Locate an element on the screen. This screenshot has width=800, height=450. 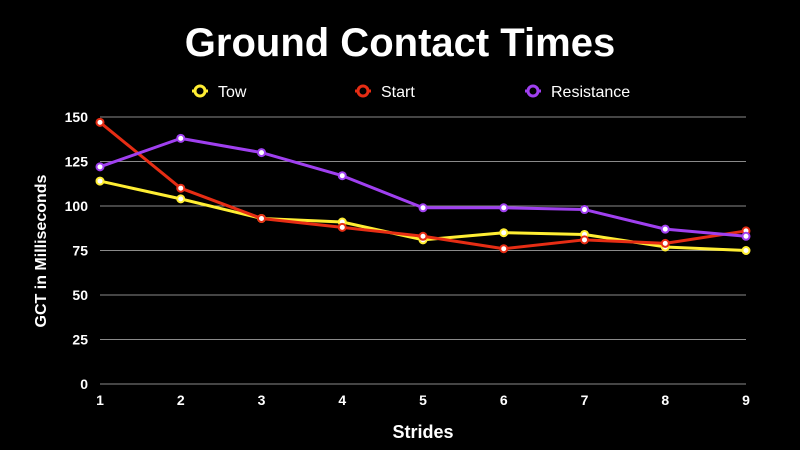
legend: Tow Start Resistance is located at coordinates (411, 92).